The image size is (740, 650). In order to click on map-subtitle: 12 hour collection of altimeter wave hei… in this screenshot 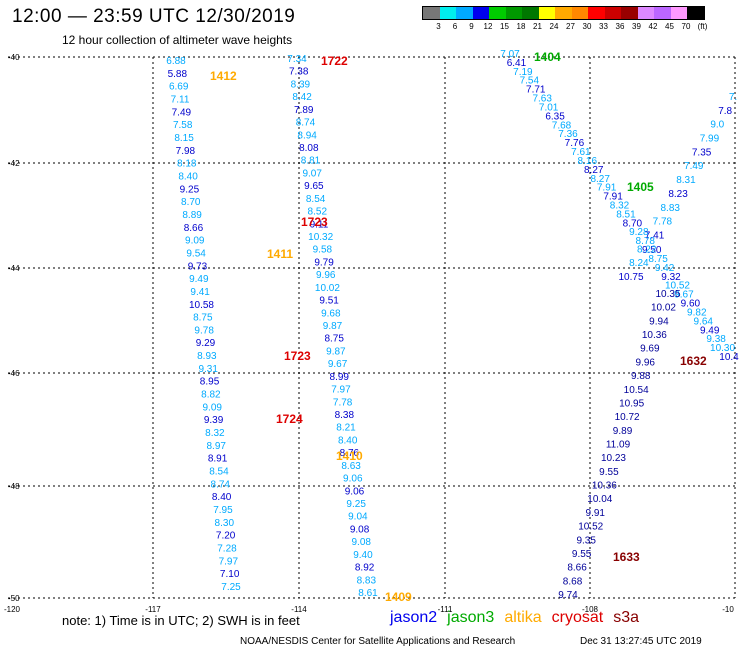, I will do `click(177, 40)`.